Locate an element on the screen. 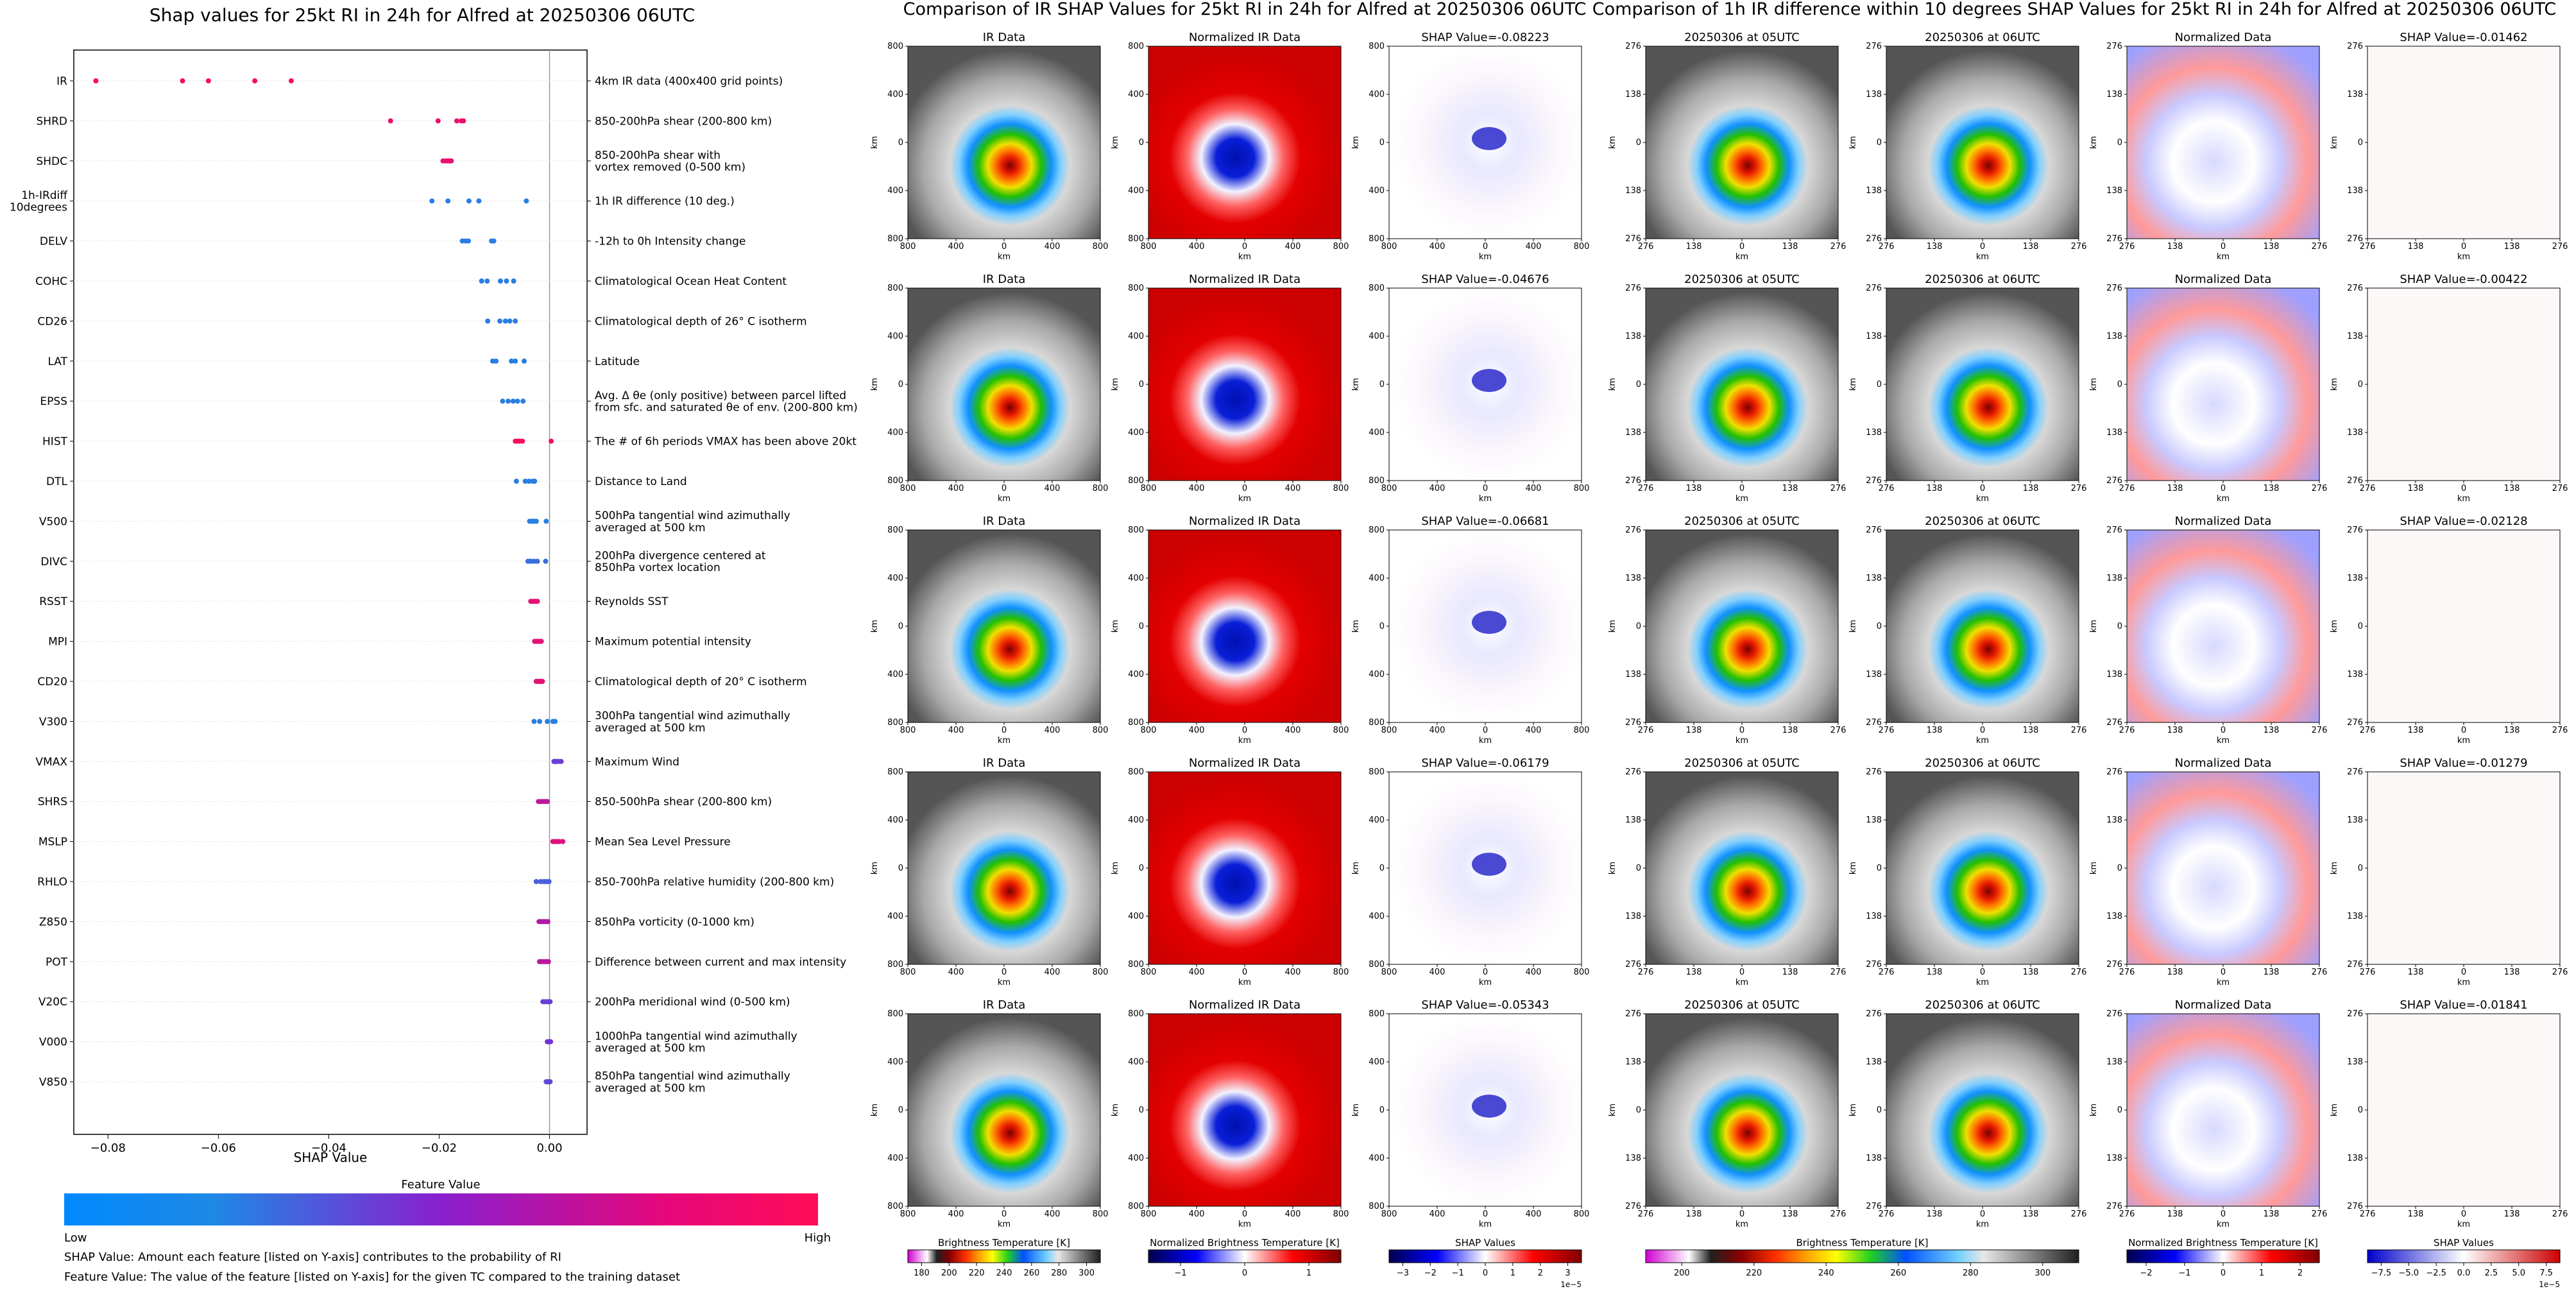 This screenshot has width=2576, height=1289. feature-label: SHRS is located at coordinates (53, 802).